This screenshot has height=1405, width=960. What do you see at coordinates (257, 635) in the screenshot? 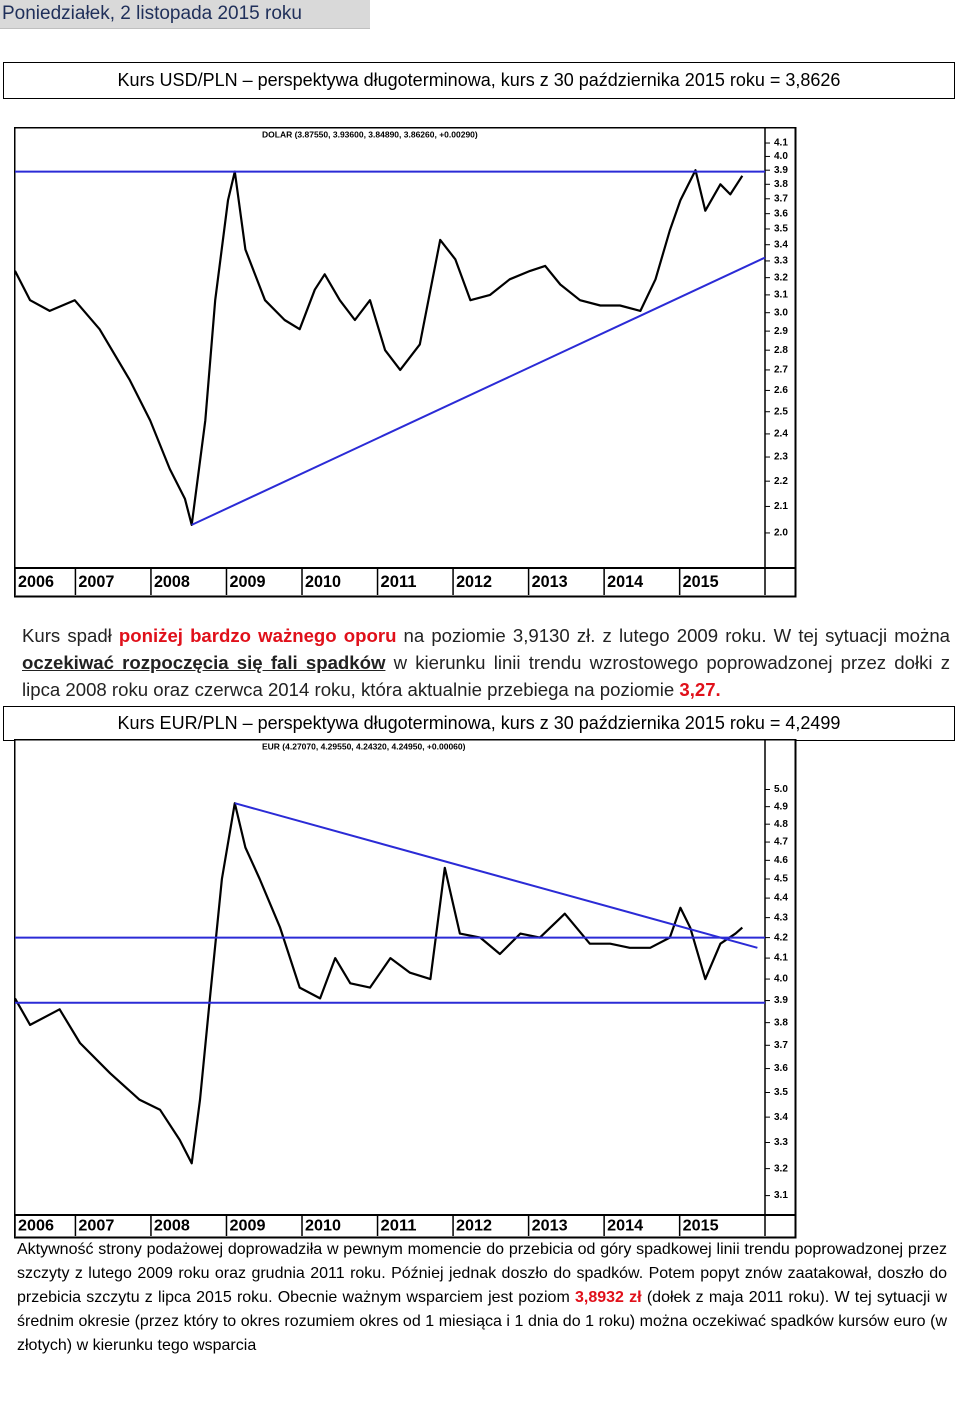
I see `text-run: poniżej bardzo ważnego oporu` at bounding box center [257, 635].